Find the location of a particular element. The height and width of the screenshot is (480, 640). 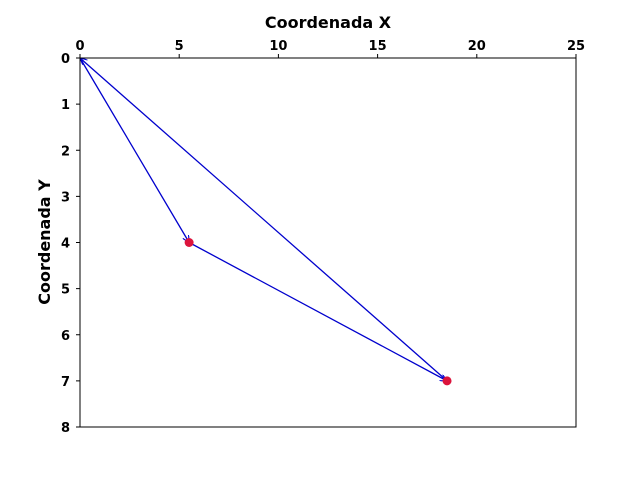

y-tick-label: 7 is located at coordinates (65, 382).